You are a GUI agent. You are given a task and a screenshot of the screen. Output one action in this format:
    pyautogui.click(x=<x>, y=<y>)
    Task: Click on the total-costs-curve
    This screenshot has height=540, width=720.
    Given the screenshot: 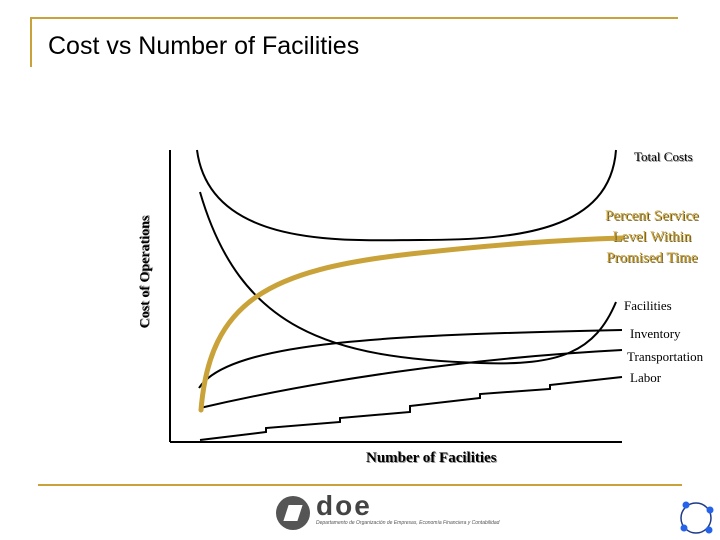 What is the action you would take?
    pyautogui.click(x=406, y=195)
    